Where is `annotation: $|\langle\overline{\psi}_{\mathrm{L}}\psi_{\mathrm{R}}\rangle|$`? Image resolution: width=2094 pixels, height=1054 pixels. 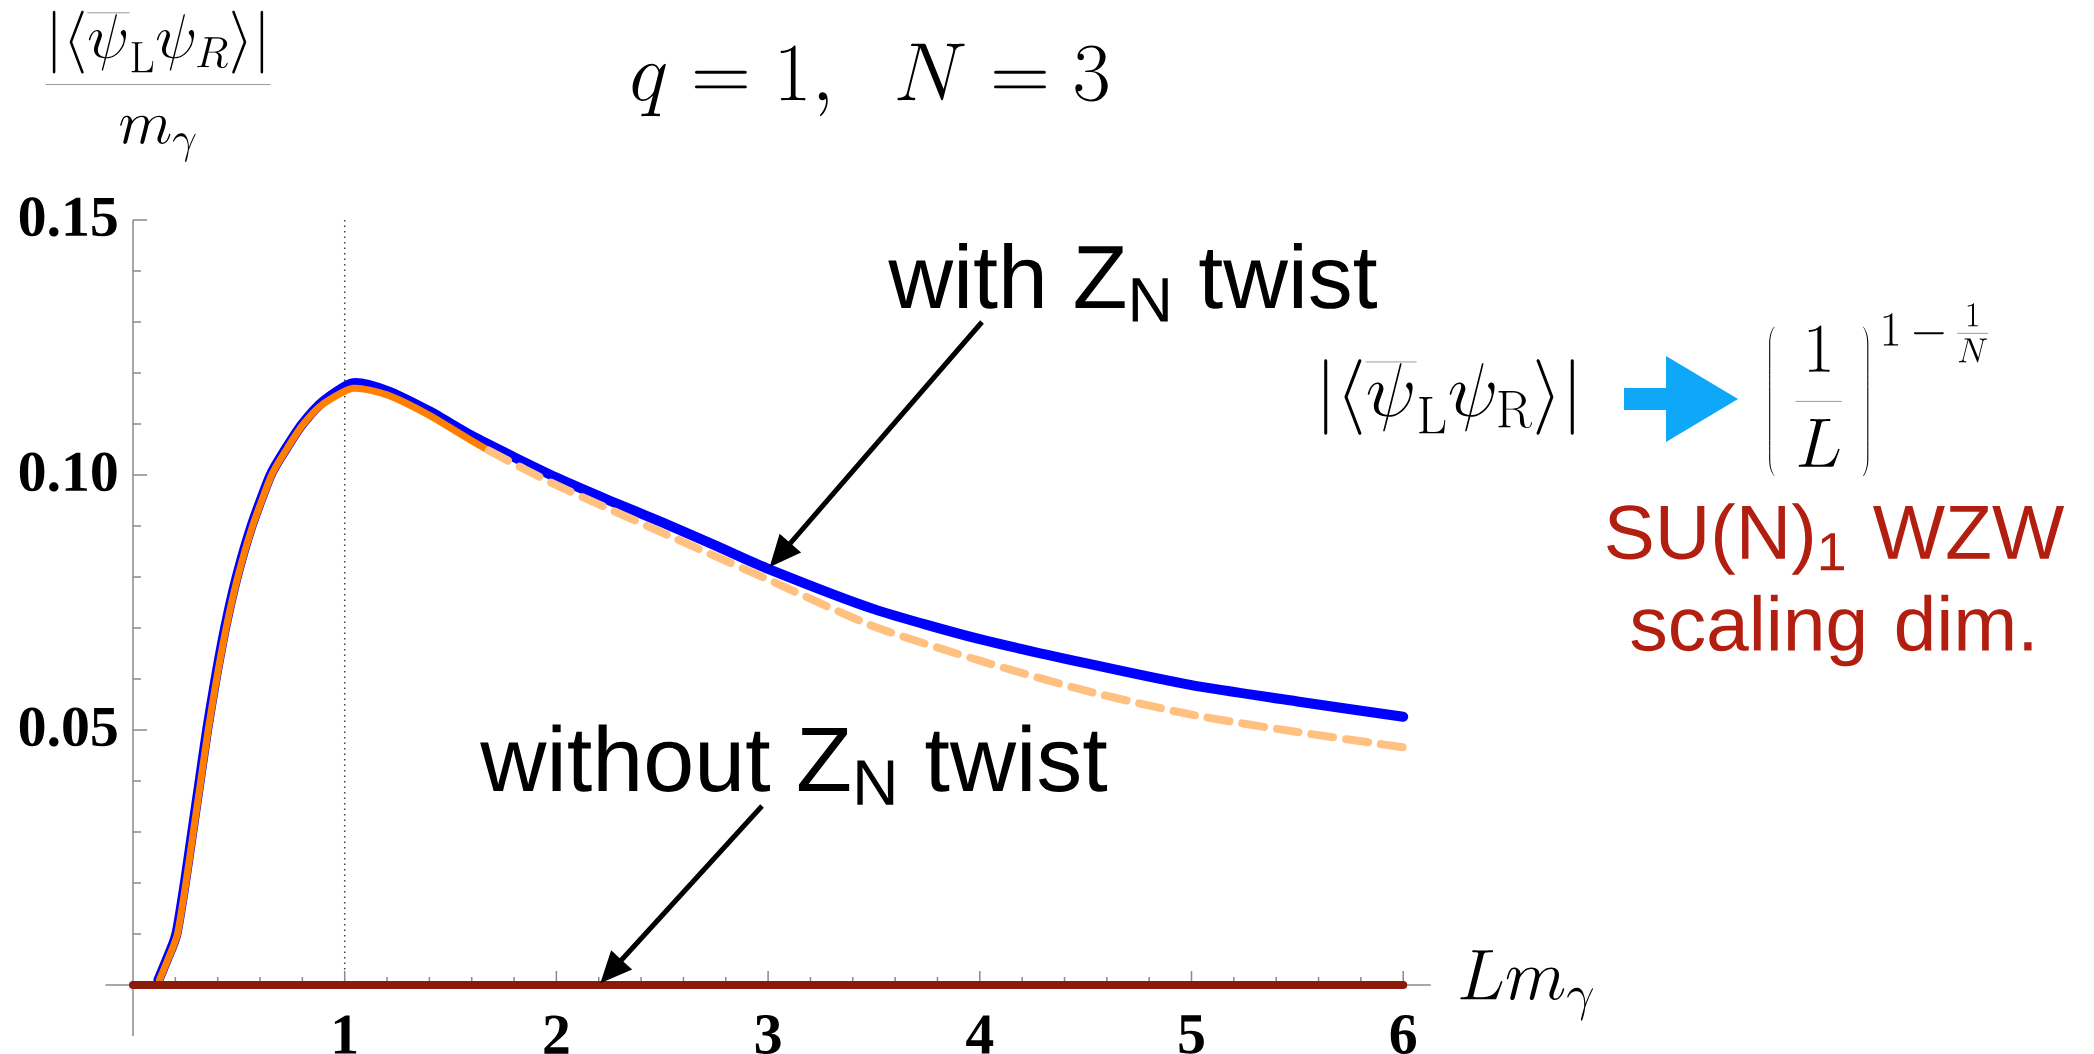
annotation: $|\langle\overline{\psi}_{\mathrm{L}}\psi_{\mathrm{R}}\rangle|$ is located at coordinates (1449, 397).